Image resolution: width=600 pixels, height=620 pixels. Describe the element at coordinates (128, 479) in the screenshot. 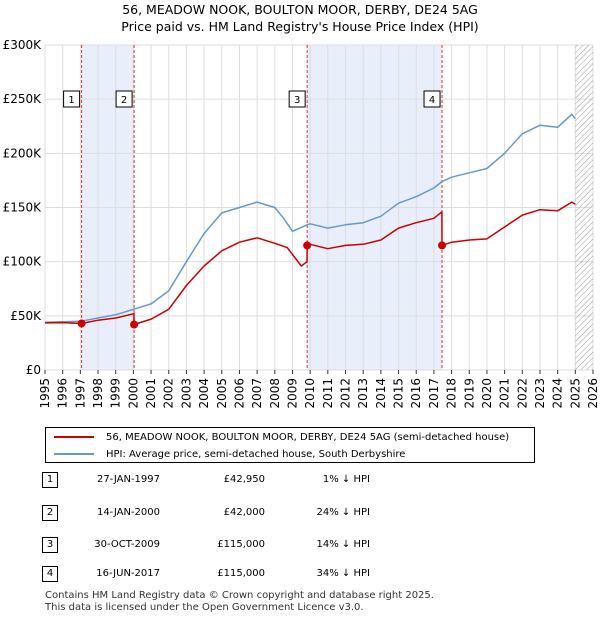

I see `sale-date: 27-JAN-1997` at that location.